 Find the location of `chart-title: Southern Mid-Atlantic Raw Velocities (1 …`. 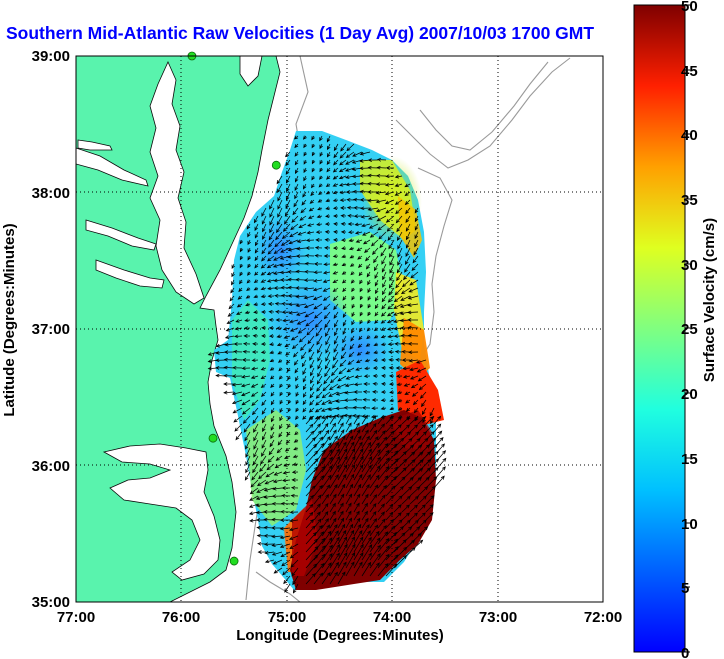

chart-title: Southern Mid-Atlantic Raw Velocities (1 … is located at coordinates (300, 33).